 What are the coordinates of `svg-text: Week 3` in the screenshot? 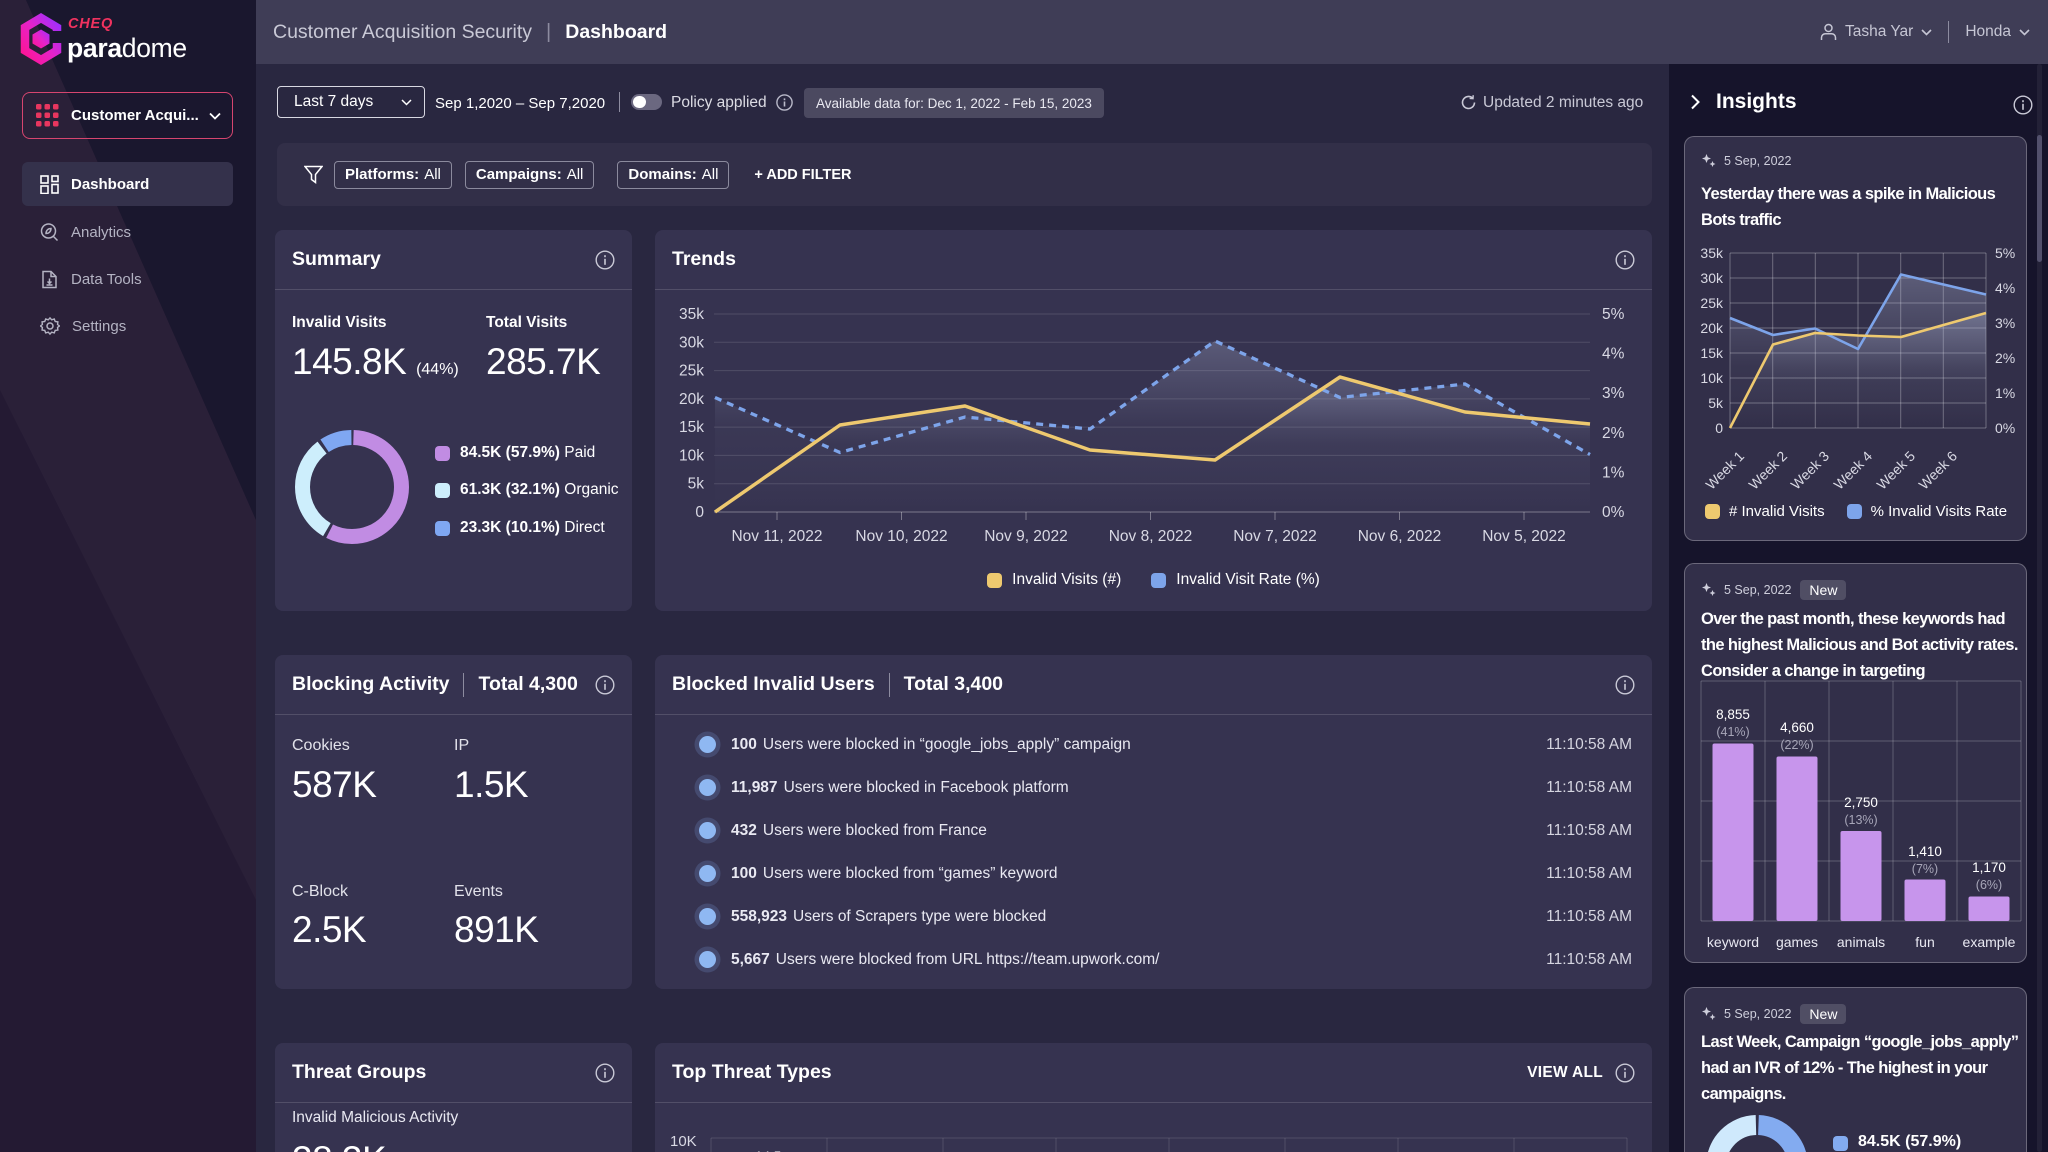 It's located at (1809, 470).